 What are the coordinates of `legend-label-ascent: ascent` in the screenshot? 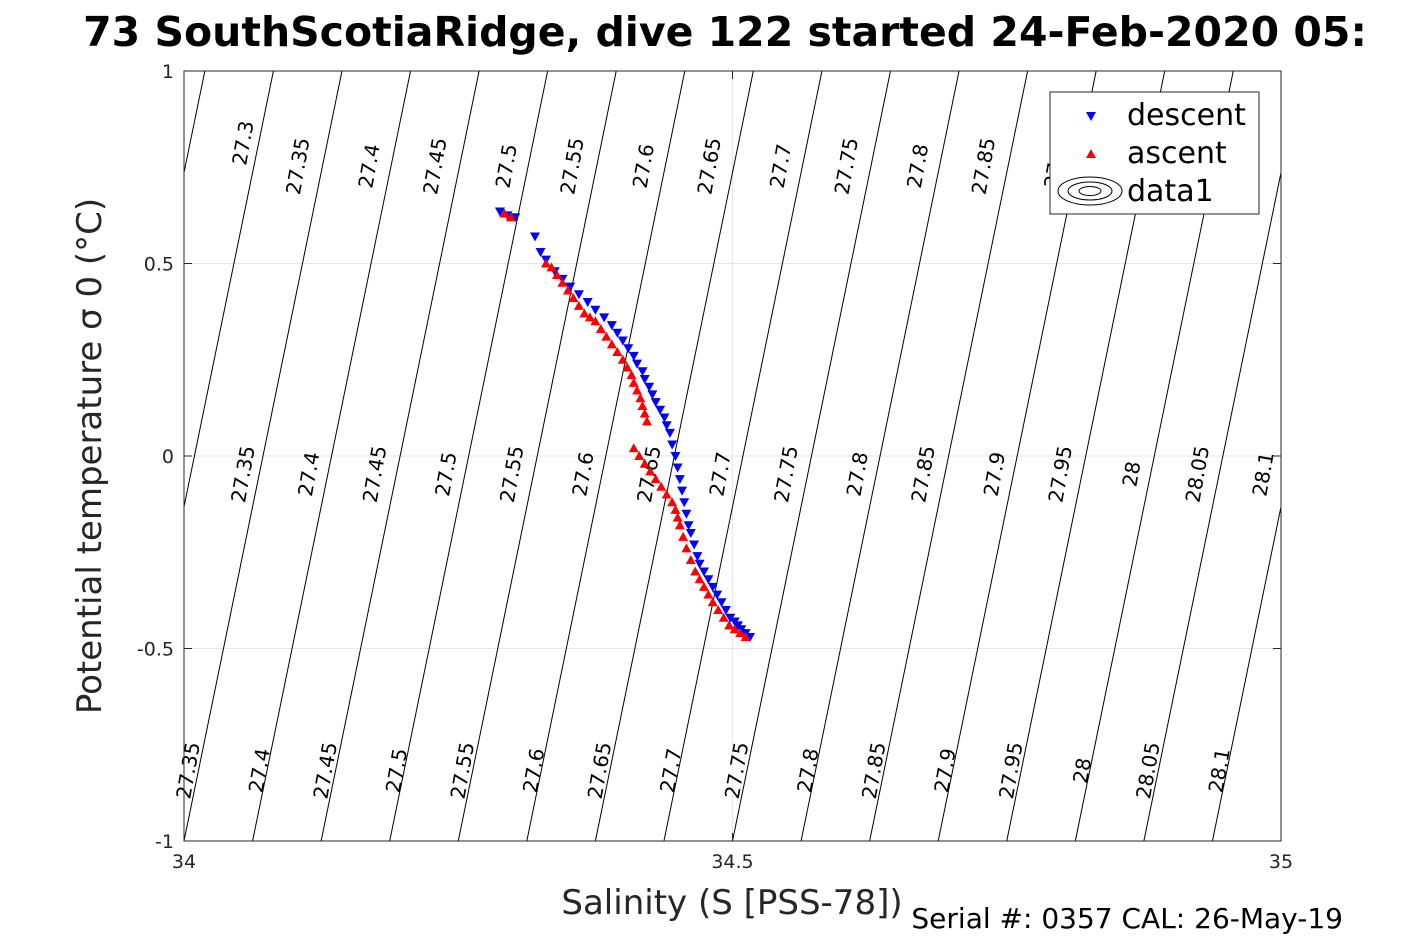 It's located at (1177, 153).